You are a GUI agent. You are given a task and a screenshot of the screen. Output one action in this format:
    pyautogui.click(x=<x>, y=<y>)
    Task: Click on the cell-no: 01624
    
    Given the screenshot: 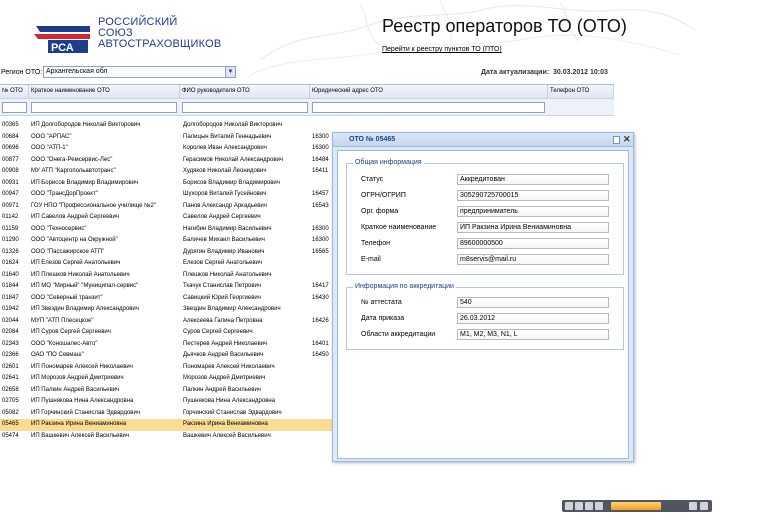 What is the action you would take?
    pyautogui.click(x=10, y=263)
    